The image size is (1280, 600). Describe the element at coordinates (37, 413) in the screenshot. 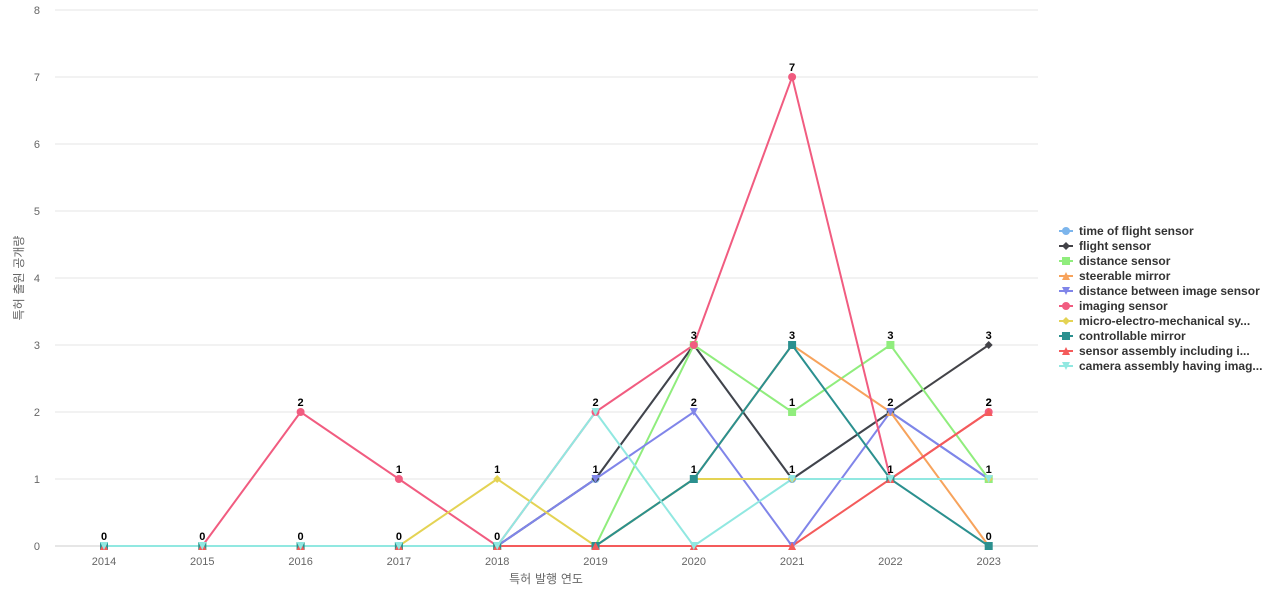

I see `y-tick-label: 2` at that location.